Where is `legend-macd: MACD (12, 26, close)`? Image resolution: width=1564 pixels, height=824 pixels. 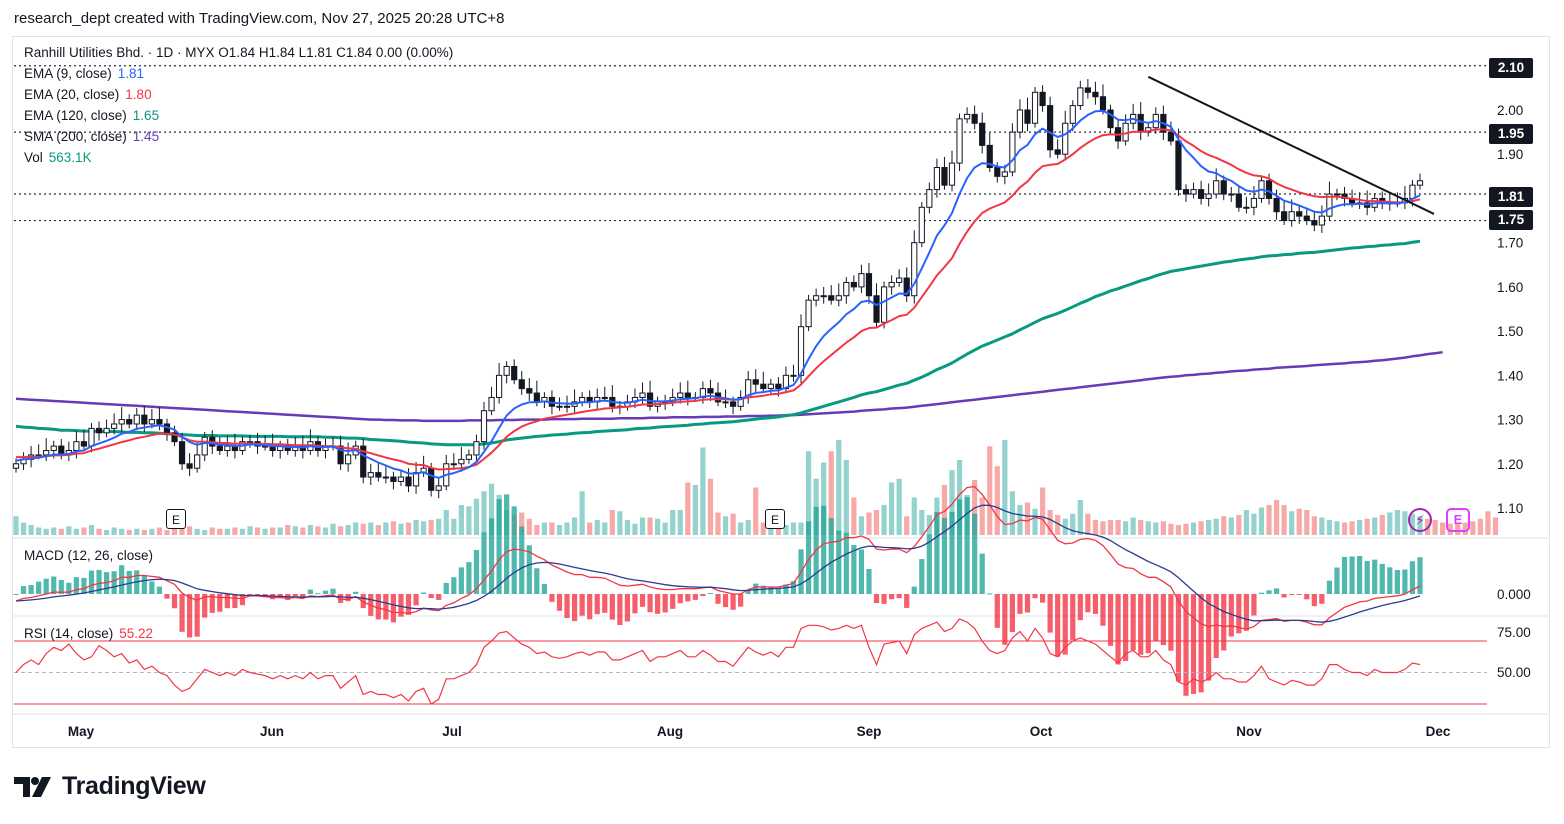 legend-macd: MACD (12, 26, close) is located at coordinates (88, 555).